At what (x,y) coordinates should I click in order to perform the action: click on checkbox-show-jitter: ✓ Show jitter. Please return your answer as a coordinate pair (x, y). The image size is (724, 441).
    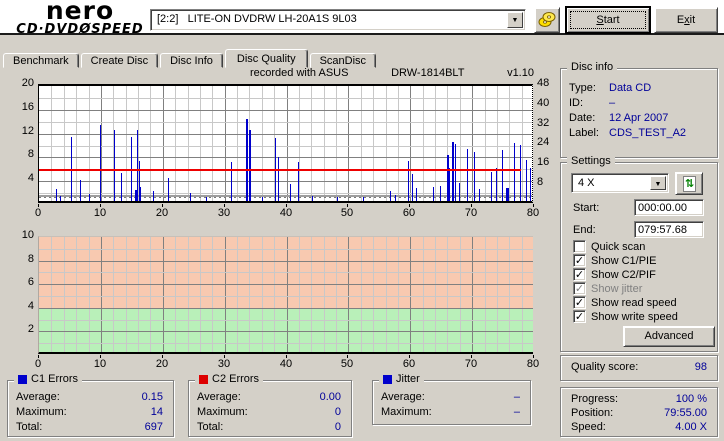
    Looking at the image, I should click on (607, 288).